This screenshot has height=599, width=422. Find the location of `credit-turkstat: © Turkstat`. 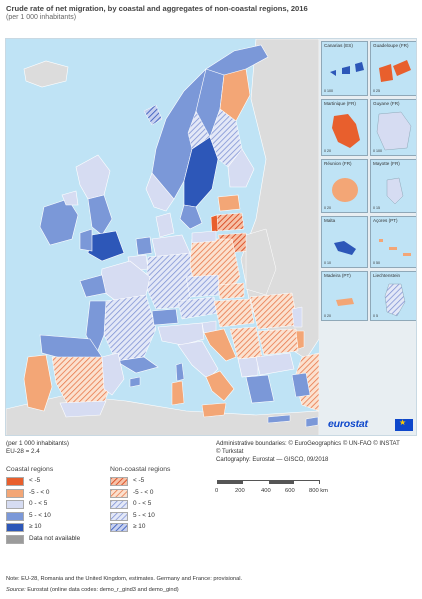

credit-turkstat: © Turkstat is located at coordinates (230, 452).